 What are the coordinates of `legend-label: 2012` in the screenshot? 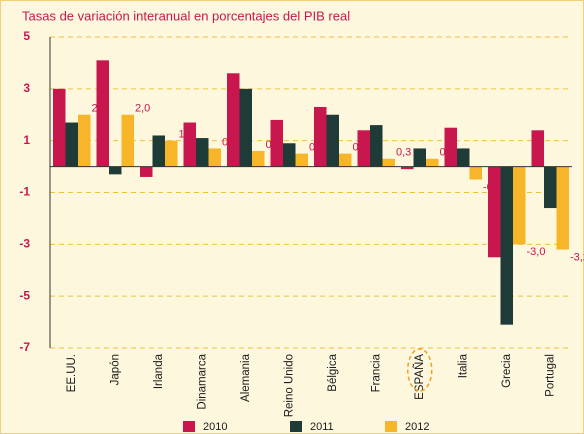 It's located at (417, 427).